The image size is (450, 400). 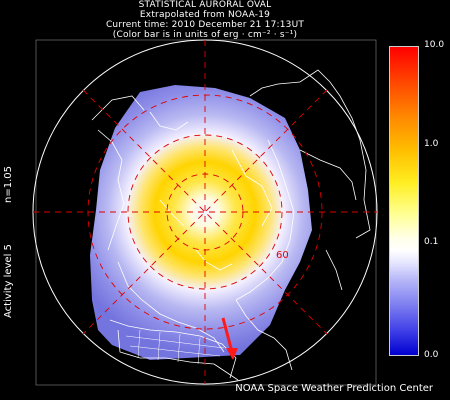 What do you see at coordinates (205, 5) in the screenshot?
I see `title: STATISTICAL AURORAL OVAL` at bounding box center [205, 5].